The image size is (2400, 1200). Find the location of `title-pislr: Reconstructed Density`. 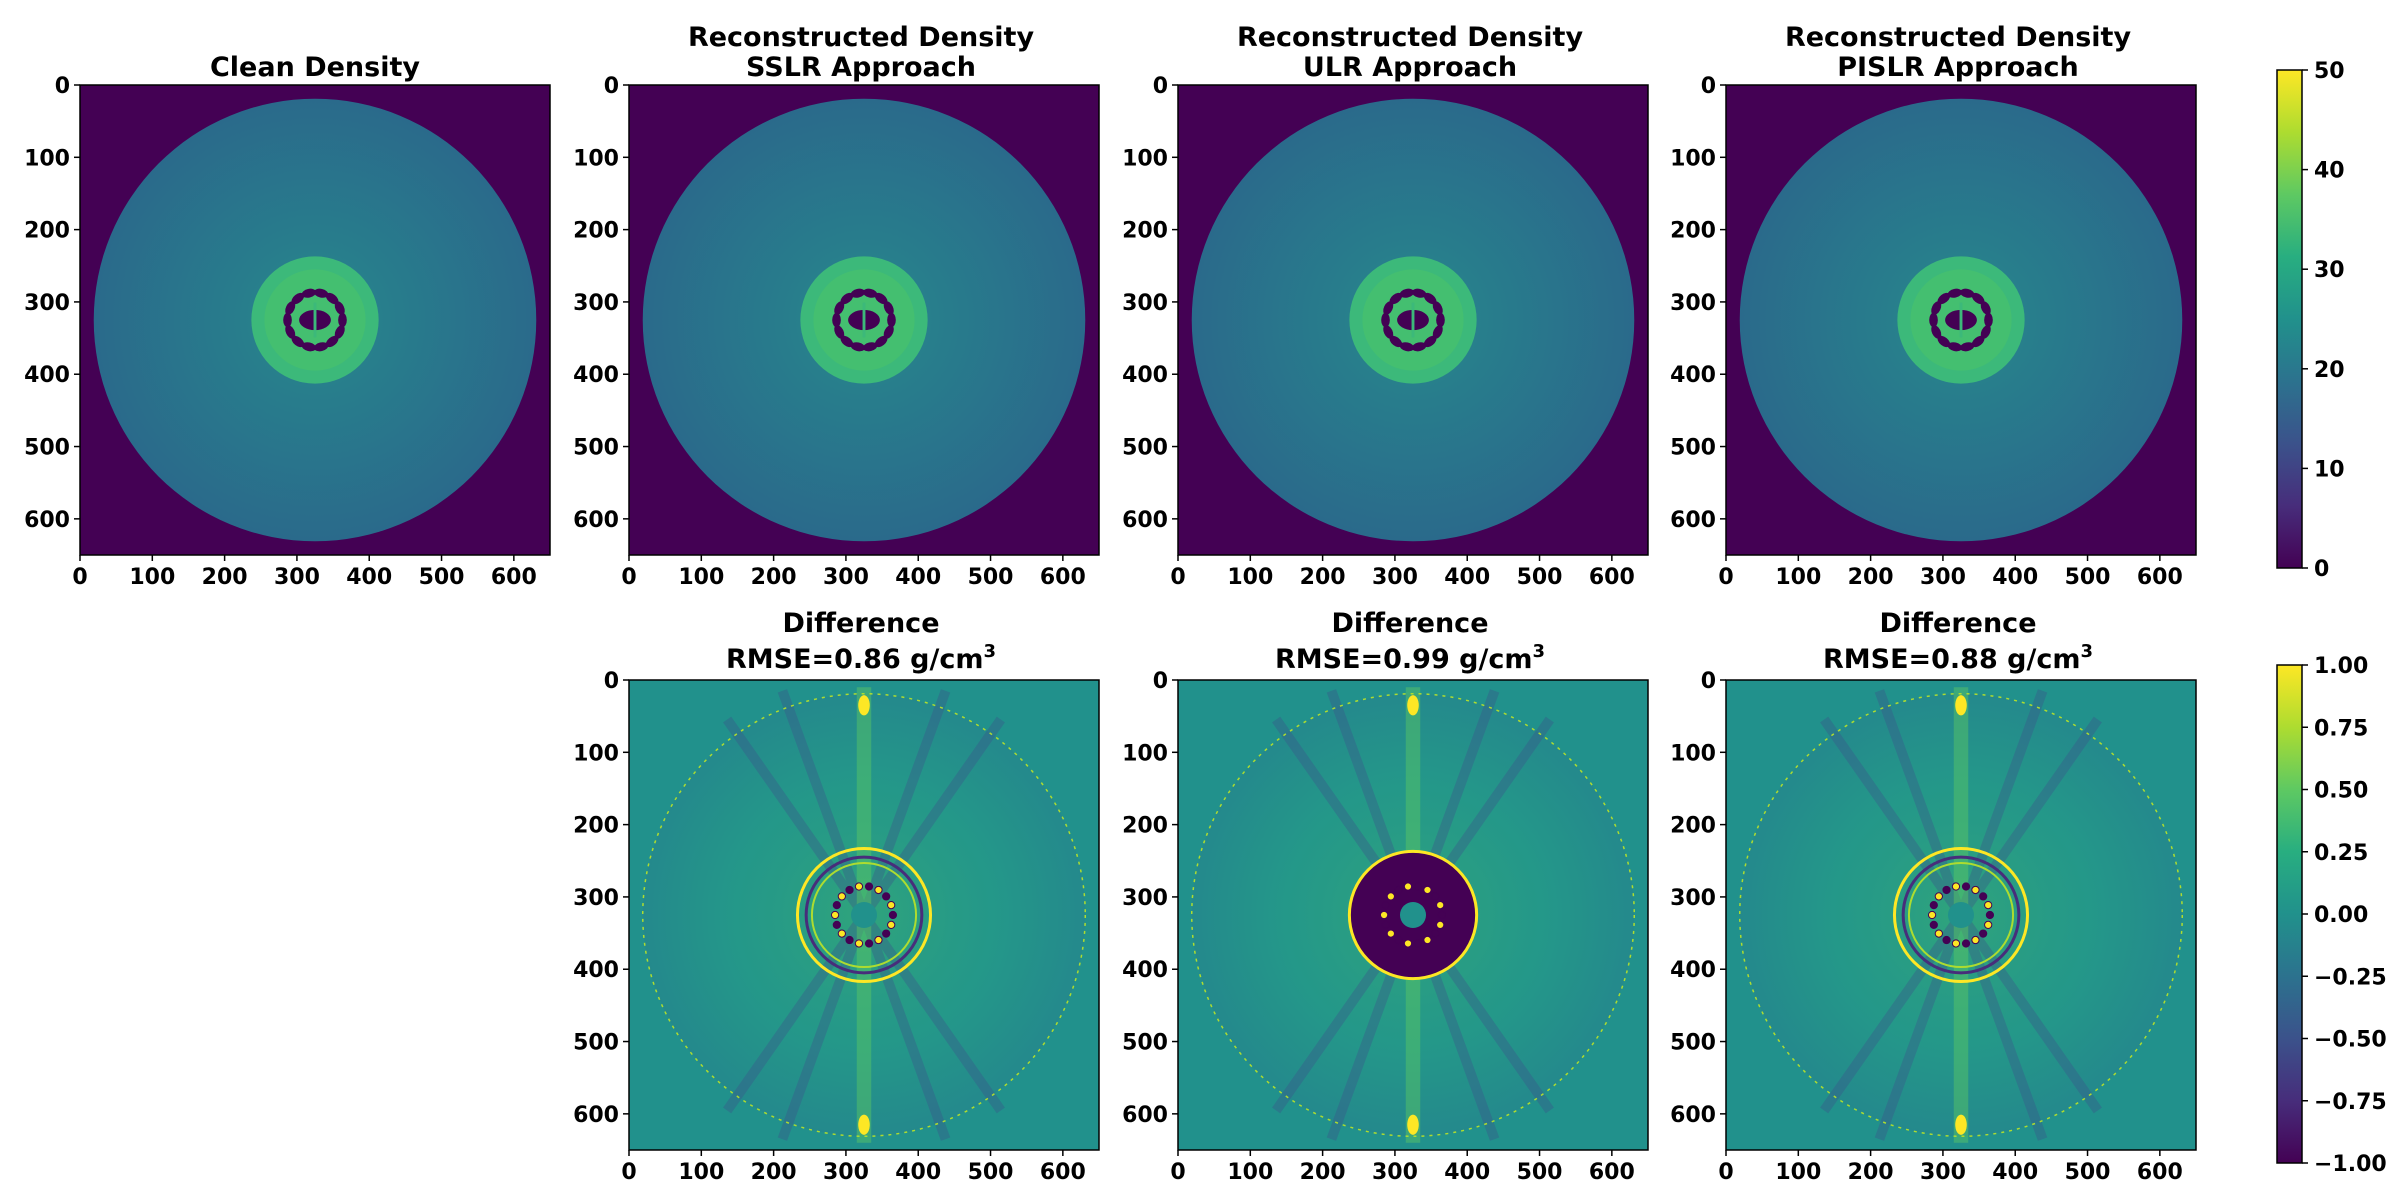

title-pislr: Reconstructed Density is located at coordinates (1958, 37).